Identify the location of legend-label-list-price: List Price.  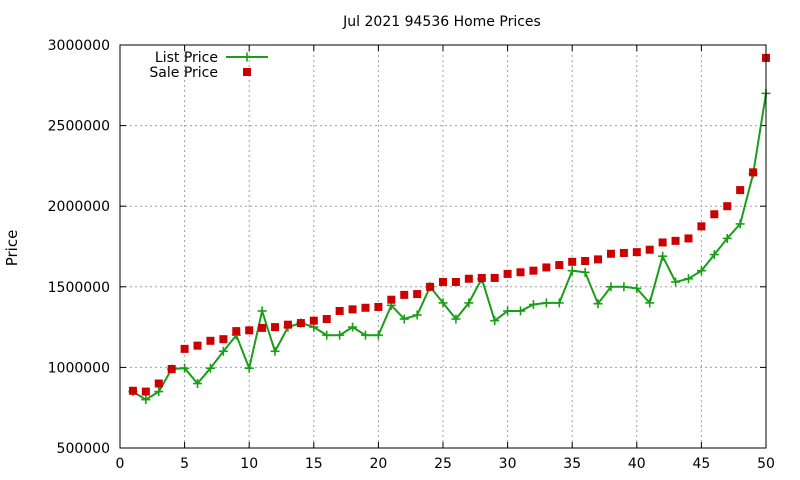
(186, 58).